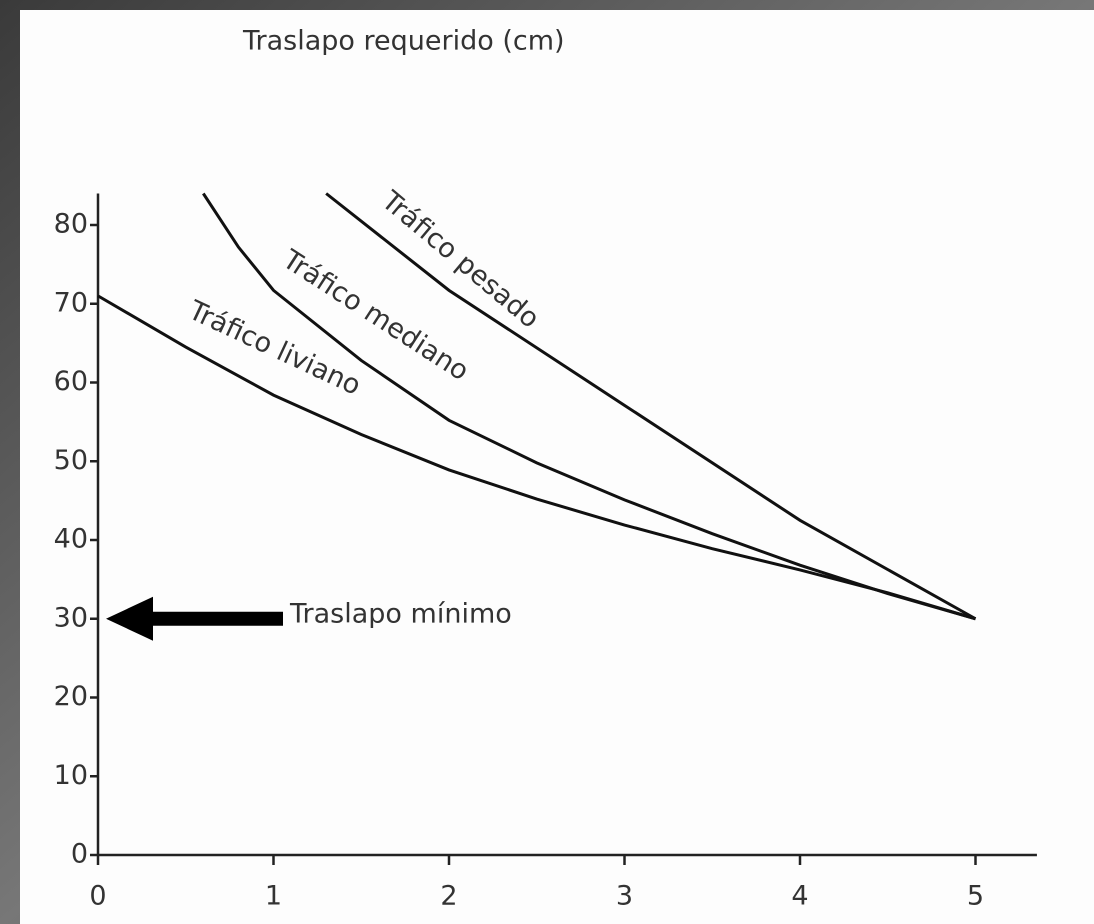 The image size is (1094, 924). I want to click on y-tick-label: 10, so click(71, 775).